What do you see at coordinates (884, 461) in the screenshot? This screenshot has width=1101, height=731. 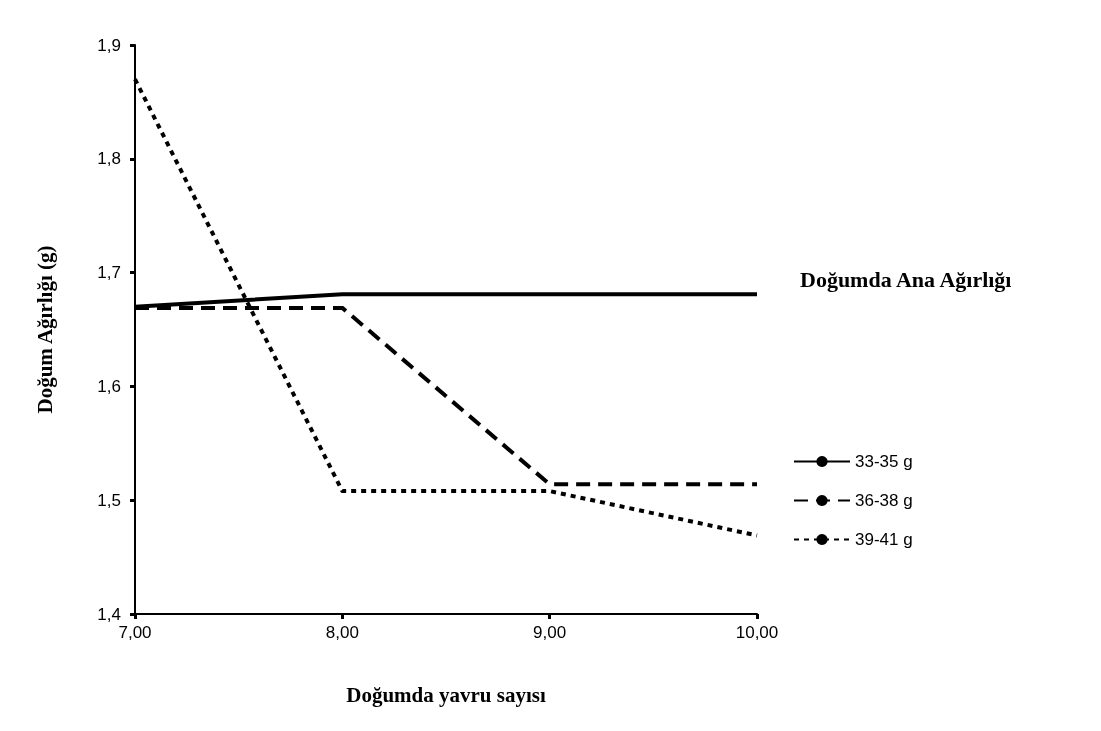 I see `legend-label: 33-35 g` at bounding box center [884, 461].